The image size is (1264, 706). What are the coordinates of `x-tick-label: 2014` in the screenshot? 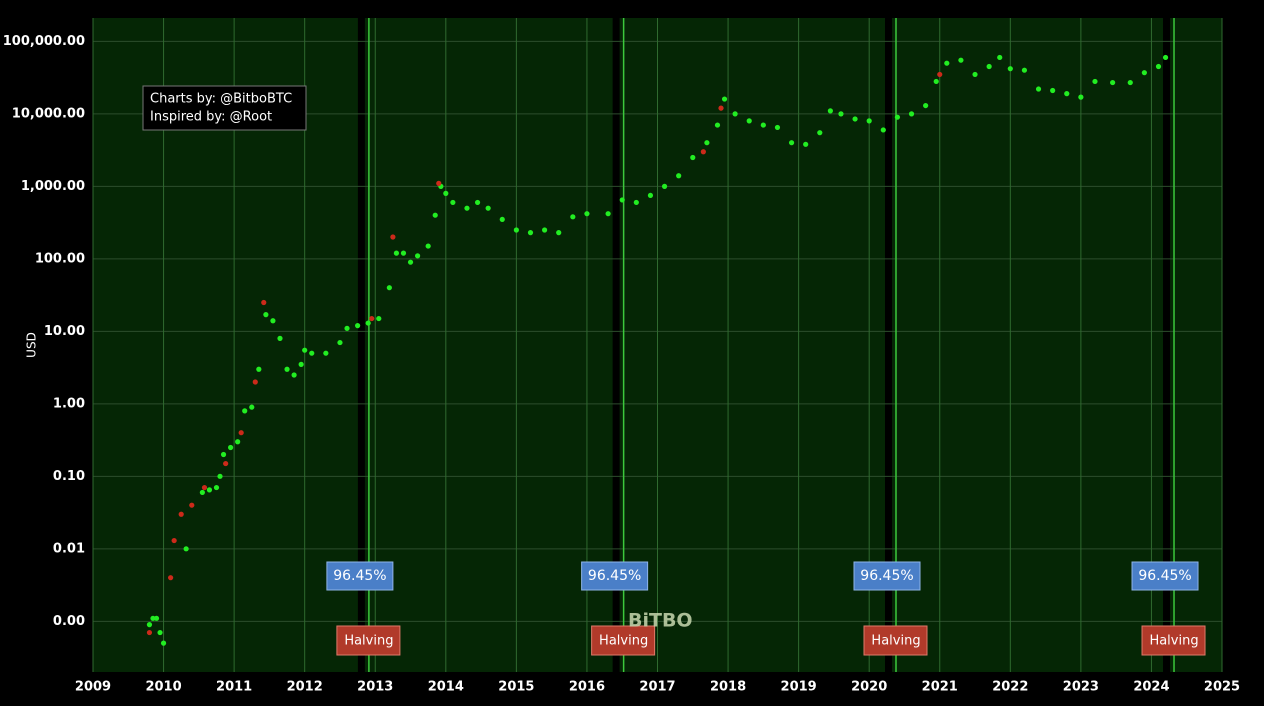 It's located at (446, 687).